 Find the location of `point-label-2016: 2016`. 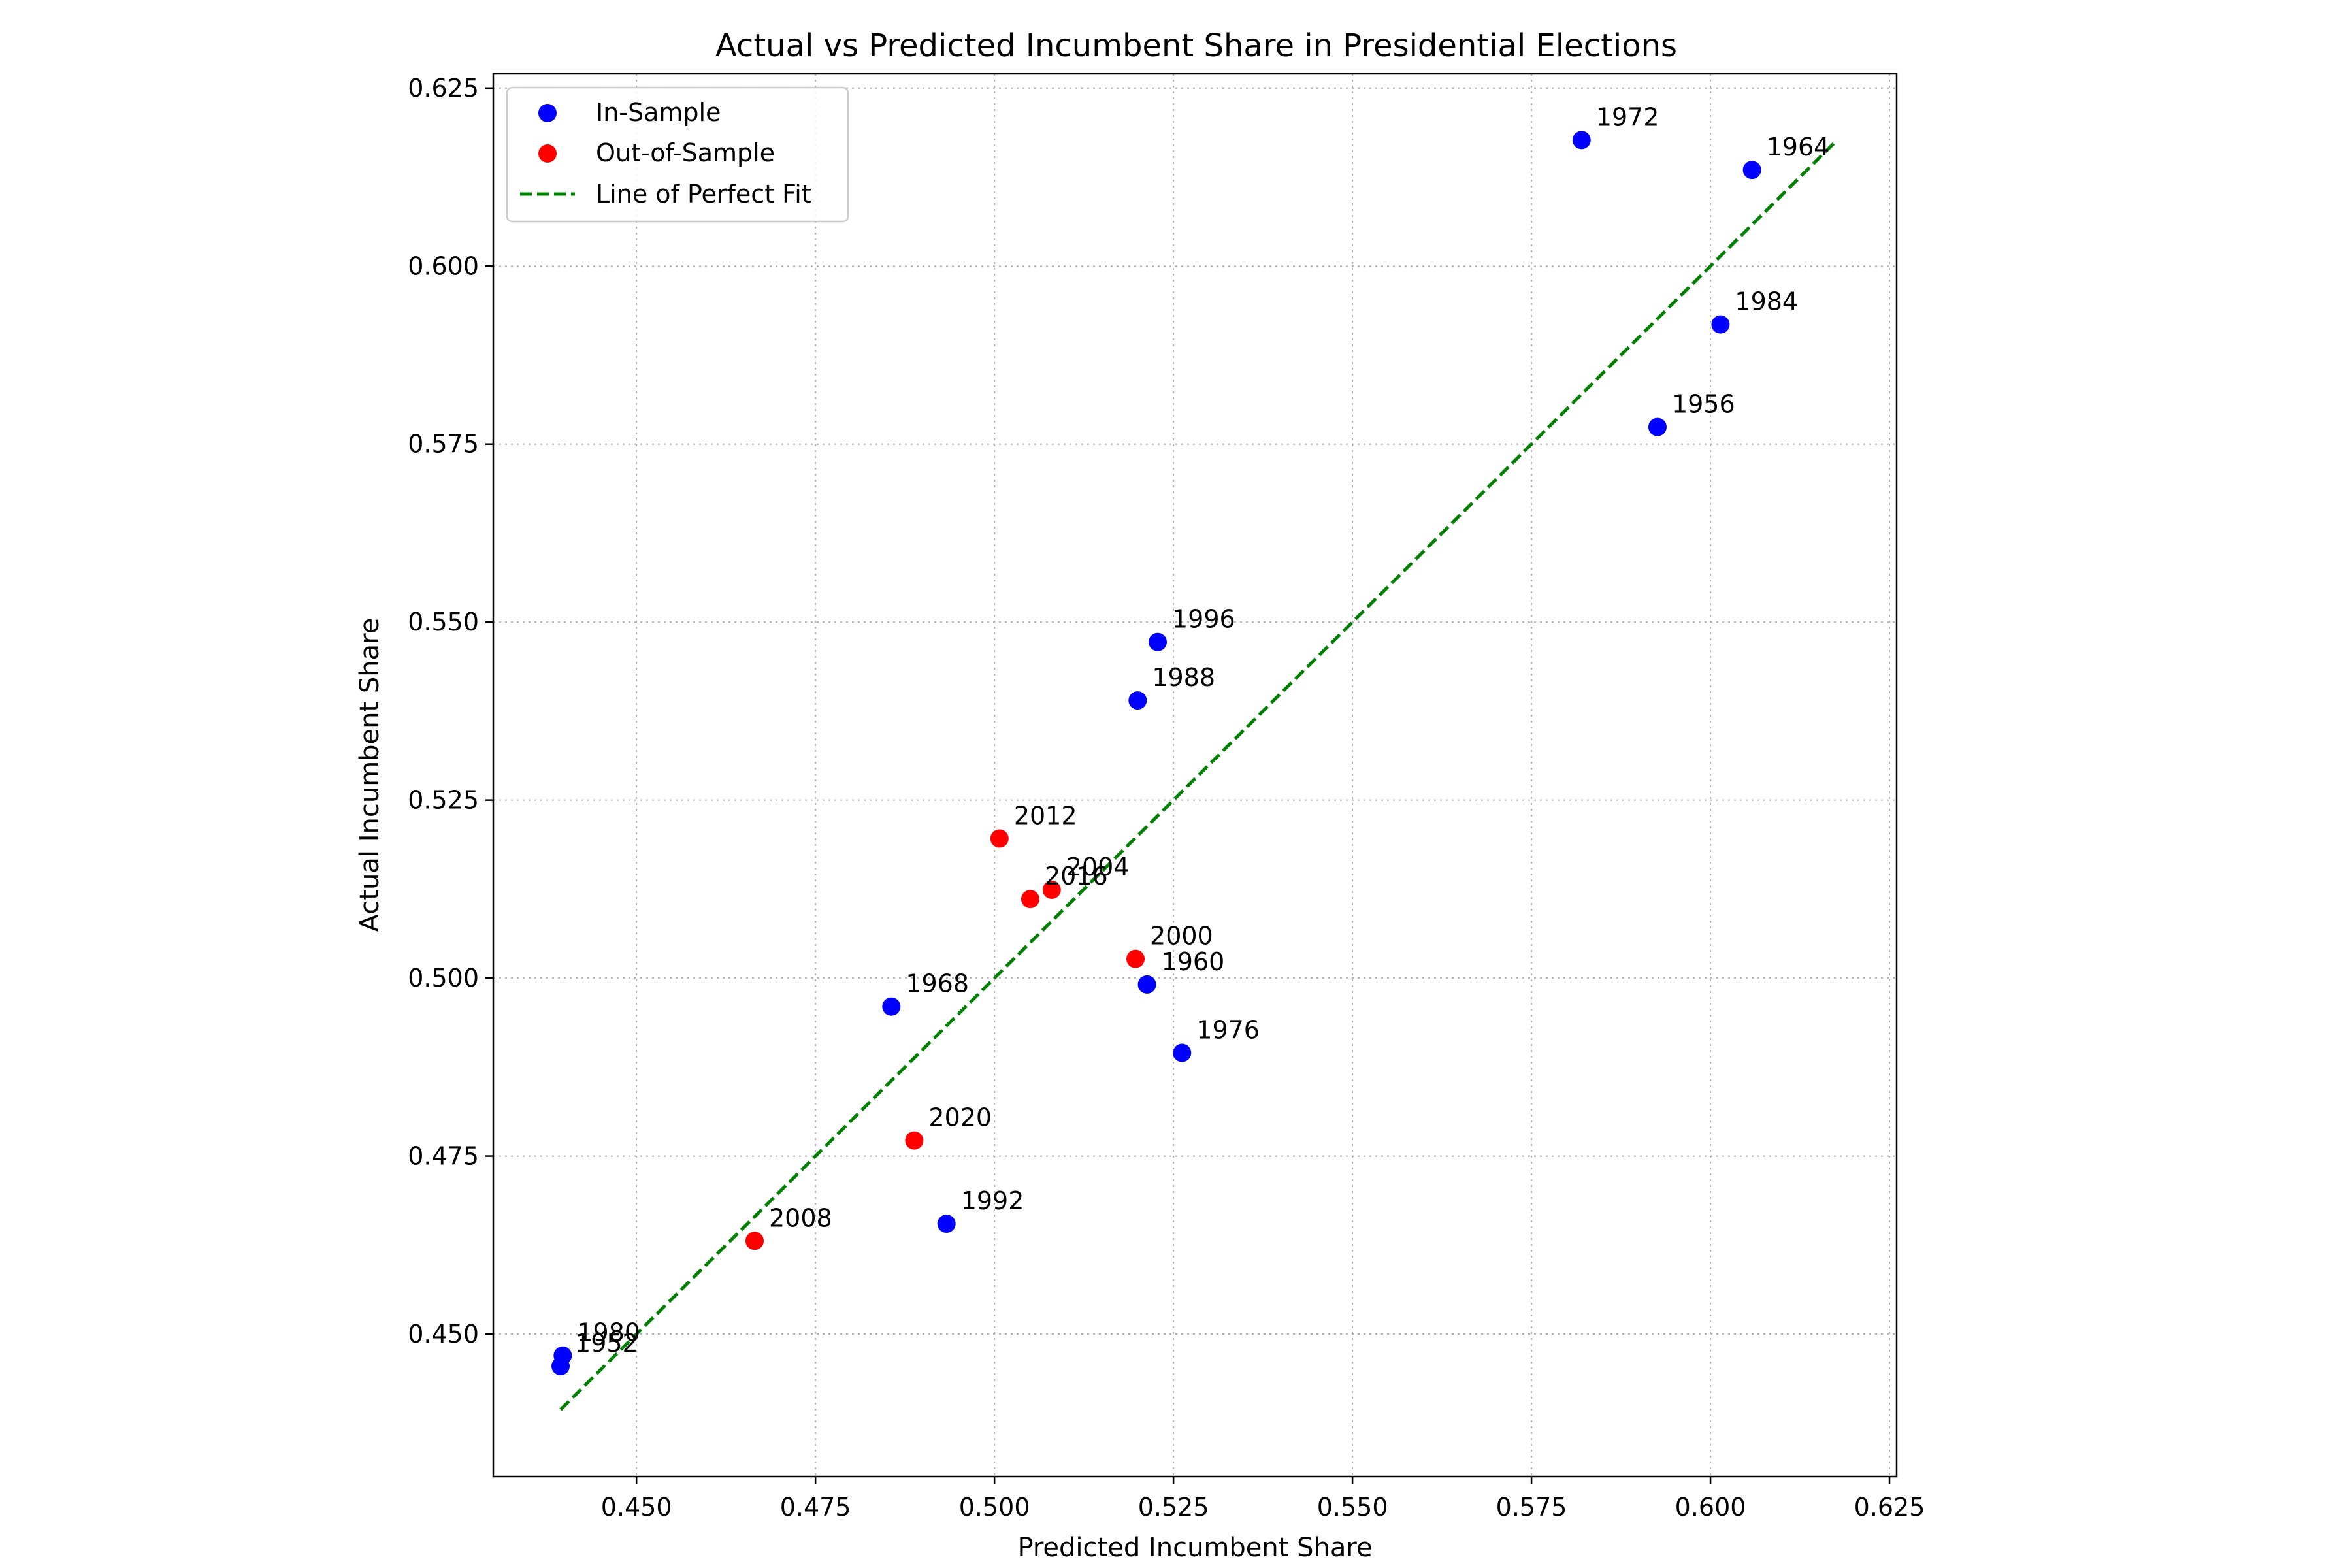

point-label-2016: 2016 is located at coordinates (1076, 876).